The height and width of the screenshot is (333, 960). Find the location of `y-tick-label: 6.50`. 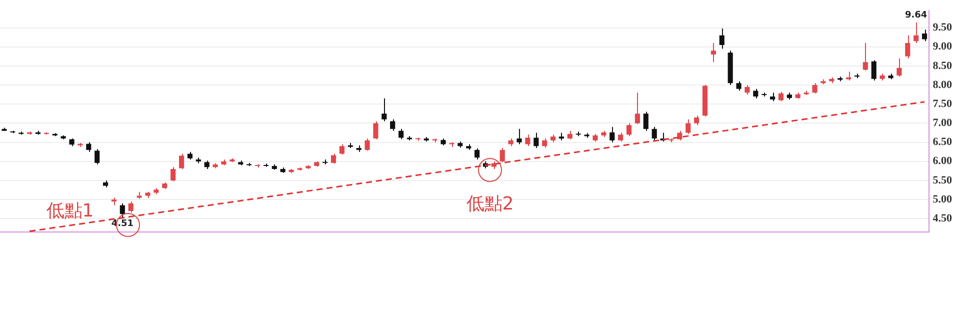

y-tick-label: 6.50 is located at coordinates (942, 142).